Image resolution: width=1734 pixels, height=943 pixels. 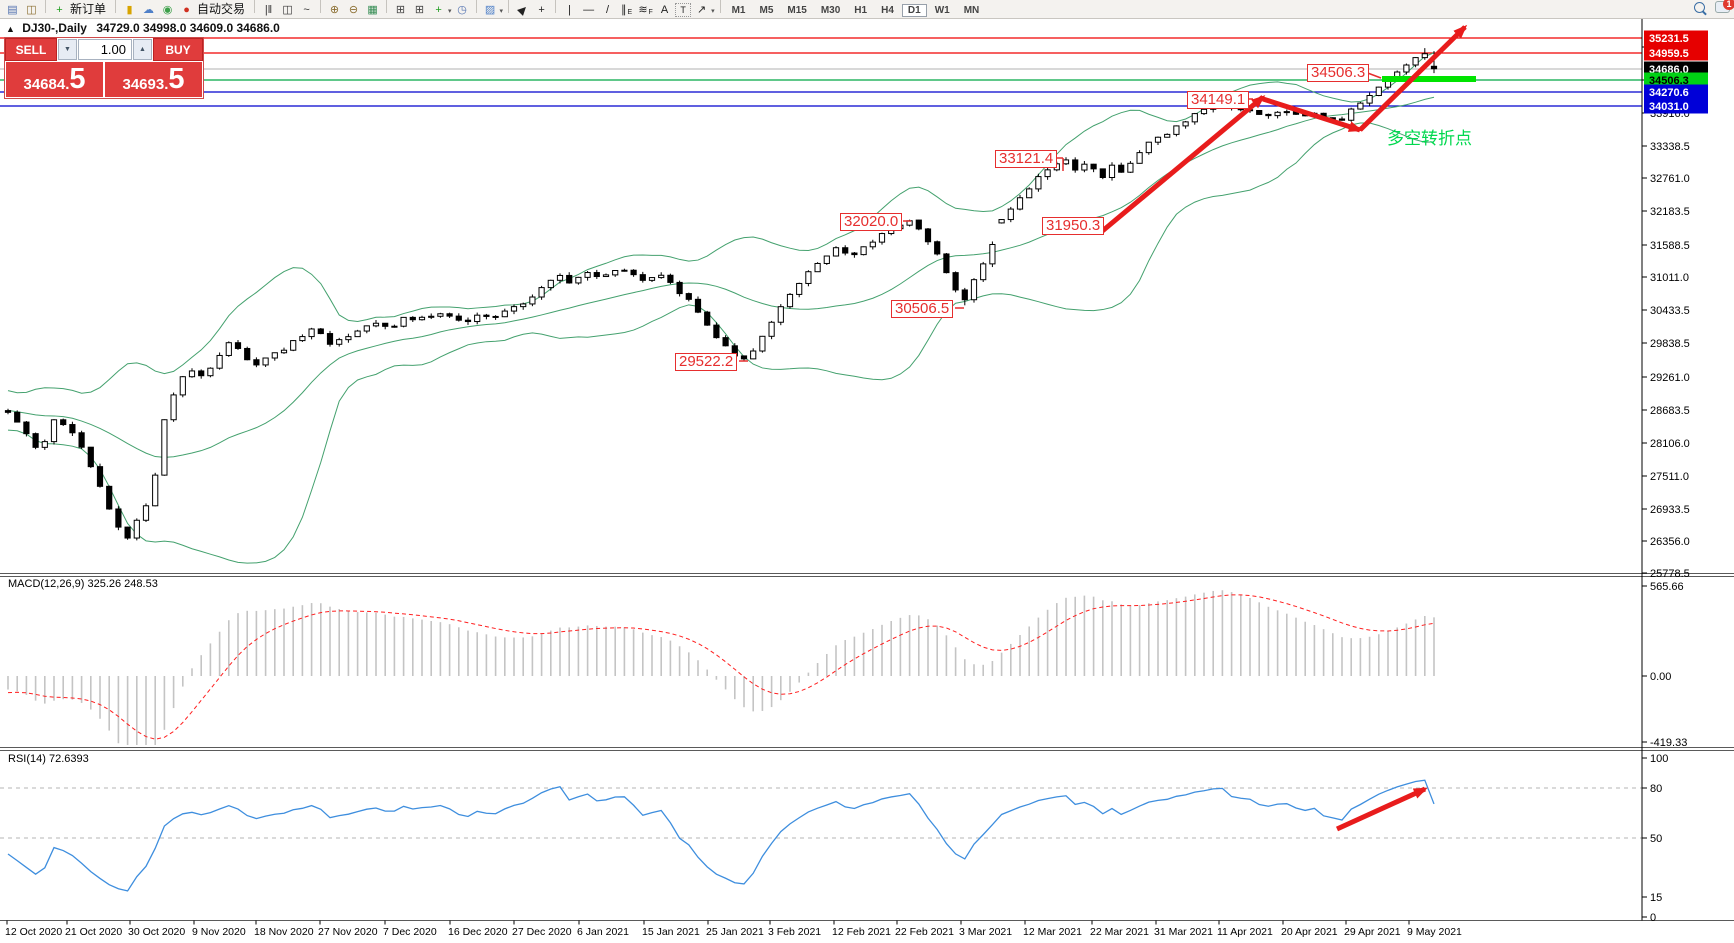 I want to click on zoom-out-icon: ⊖, so click(x=353, y=10).